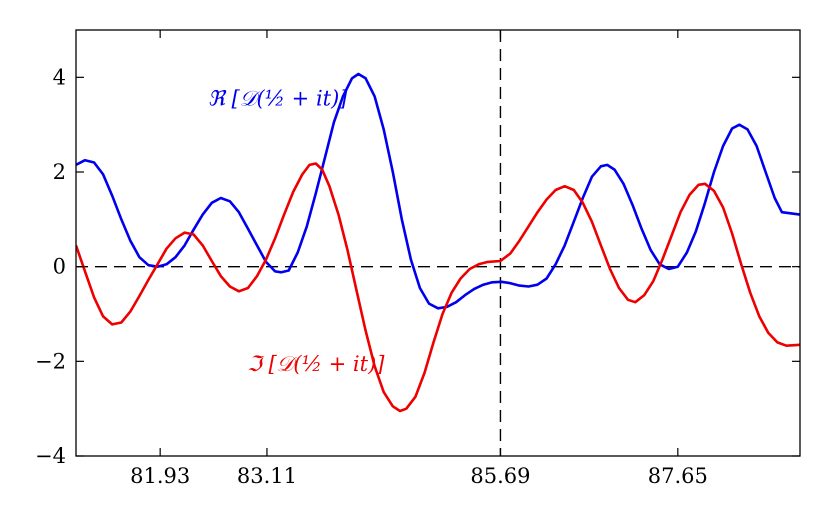 This screenshot has height=514, width=831. I want to click on x-tick-label: 87.65, so click(678, 476).